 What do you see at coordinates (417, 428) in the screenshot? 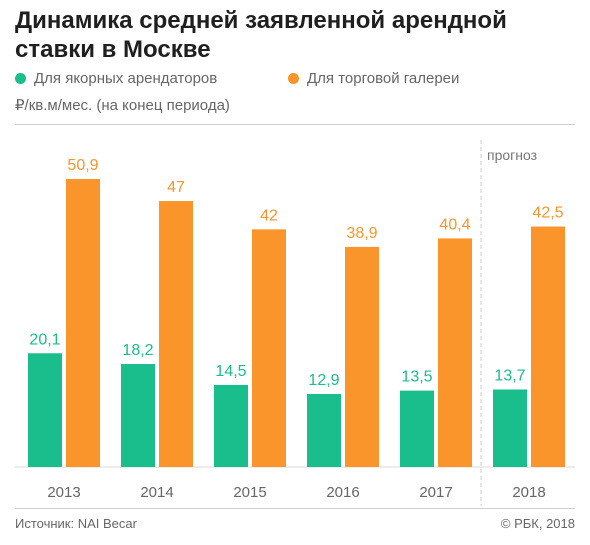
I see `bar-anchor-2017` at bounding box center [417, 428].